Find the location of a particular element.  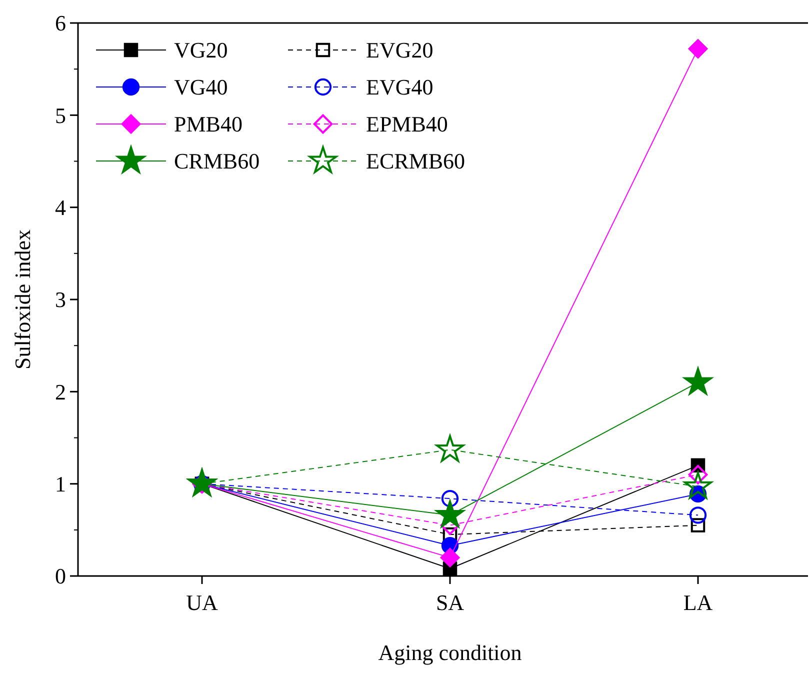

legend-label: ECRMB60 is located at coordinates (416, 161).